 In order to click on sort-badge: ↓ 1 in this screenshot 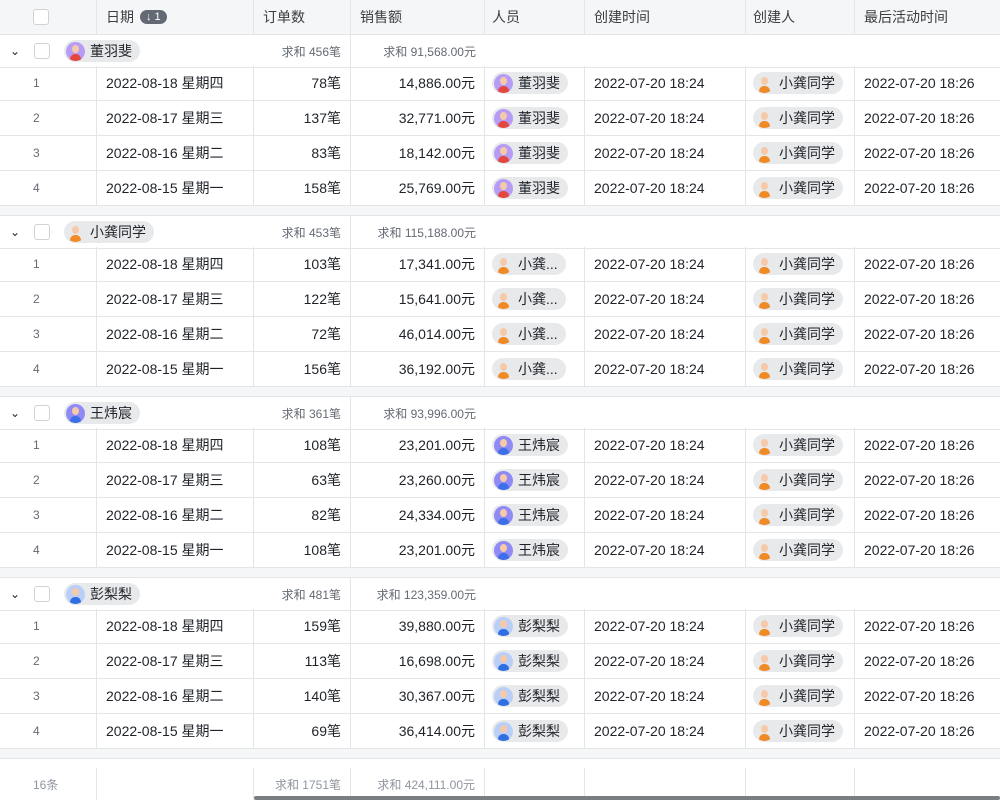, I will do `click(153, 17)`.